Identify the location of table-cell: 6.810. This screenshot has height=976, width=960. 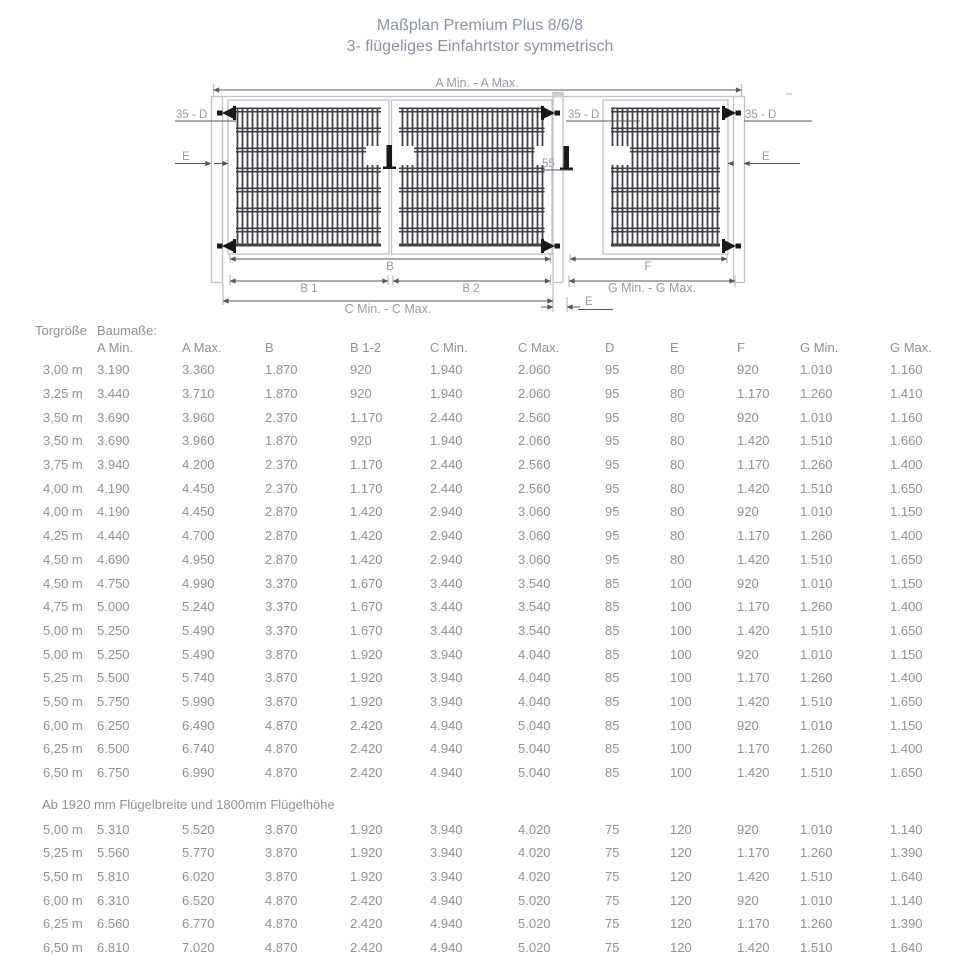
(113, 948).